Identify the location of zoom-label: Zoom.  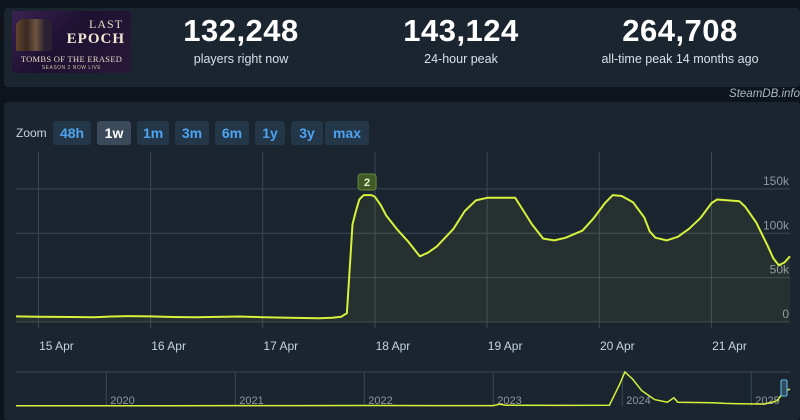
(31, 133).